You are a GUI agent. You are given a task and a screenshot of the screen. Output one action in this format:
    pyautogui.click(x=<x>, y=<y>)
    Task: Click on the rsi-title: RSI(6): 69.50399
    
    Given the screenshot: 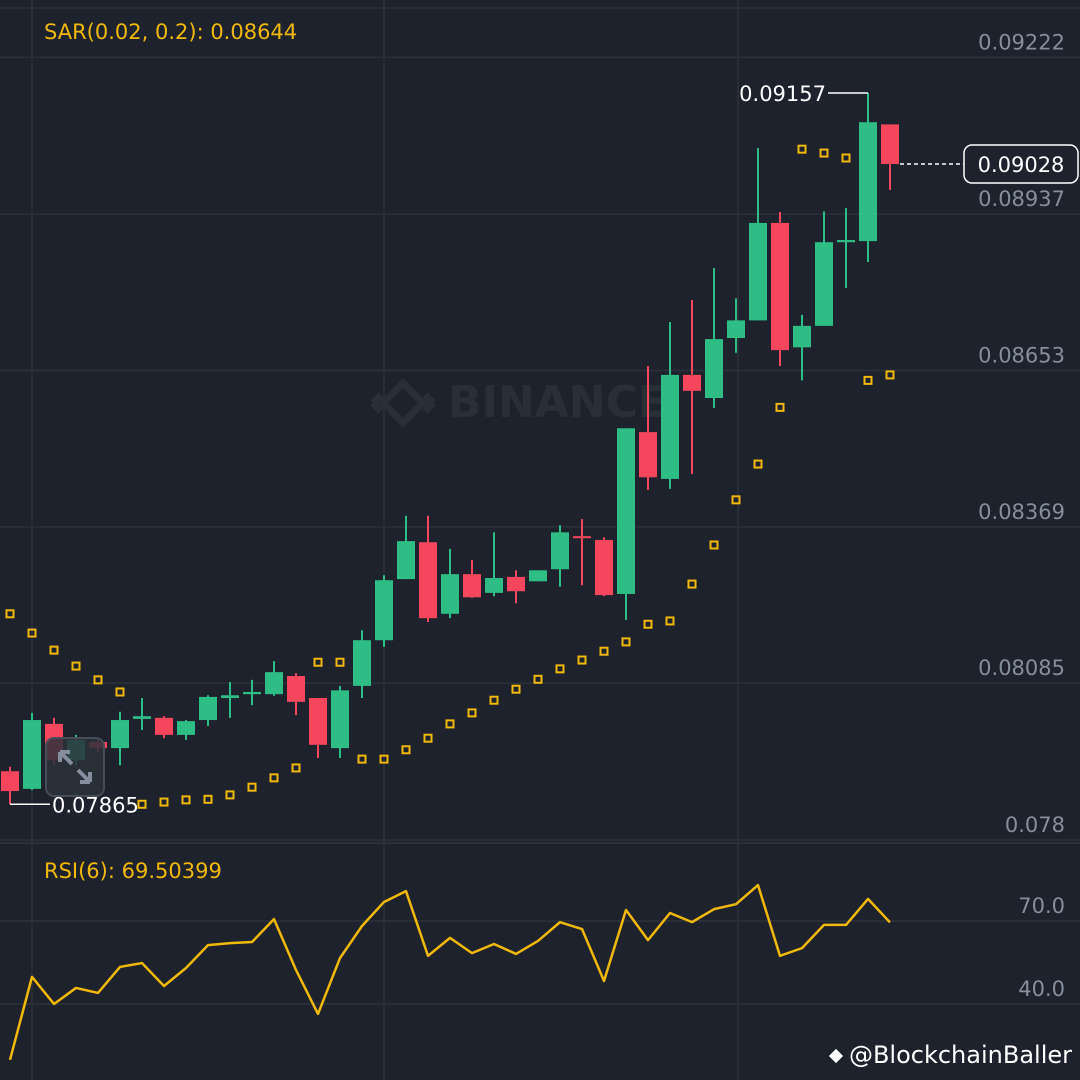 What is the action you would take?
    pyautogui.click(x=133, y=871)
    